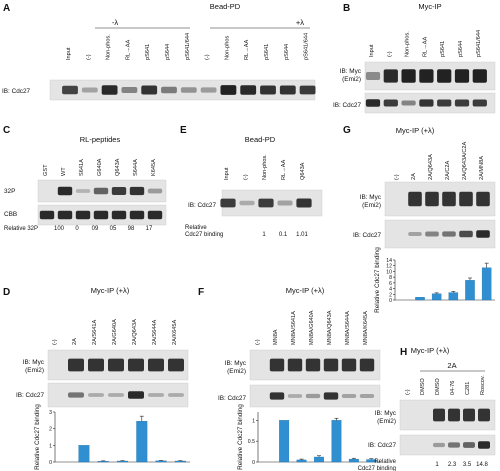  Describe the element at coordinates (276, 337) in the screenshot. I see `lane-label: MN8A` at that location.